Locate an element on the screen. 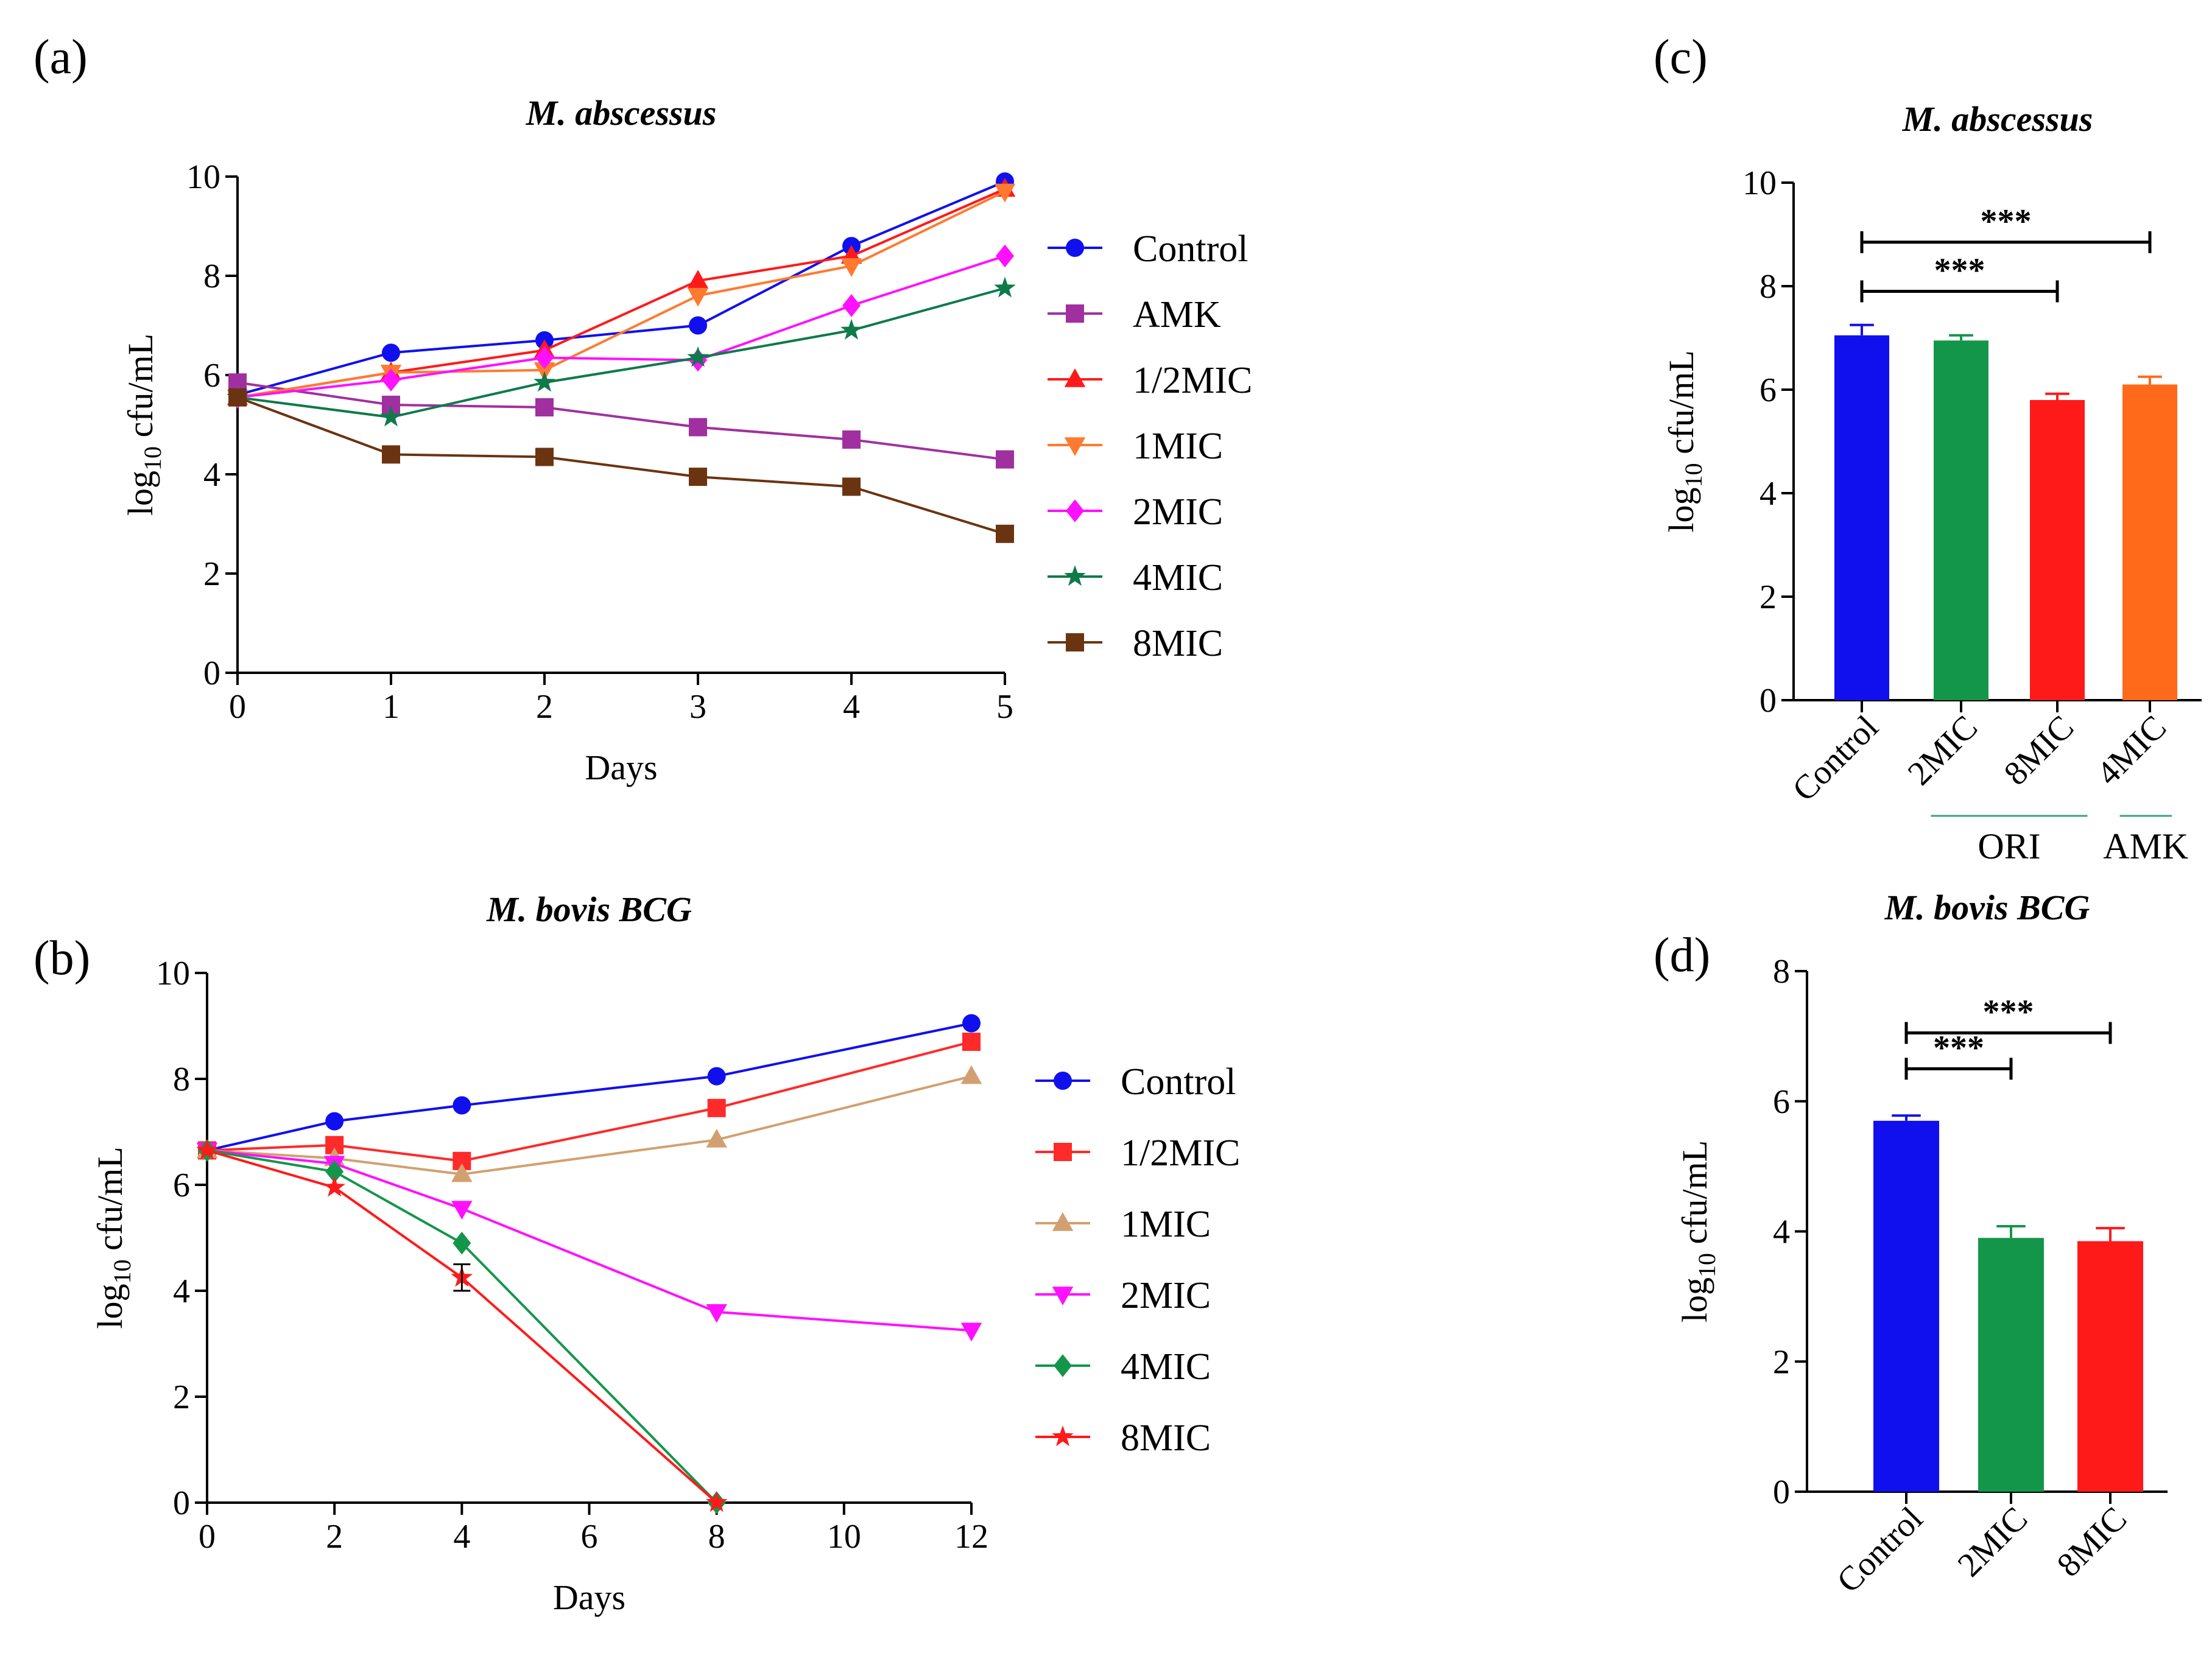 Image resolution: width=2212 pixels, height=1678 pixels. y-tick-label: 0 is located at coordinates (1768, 701).